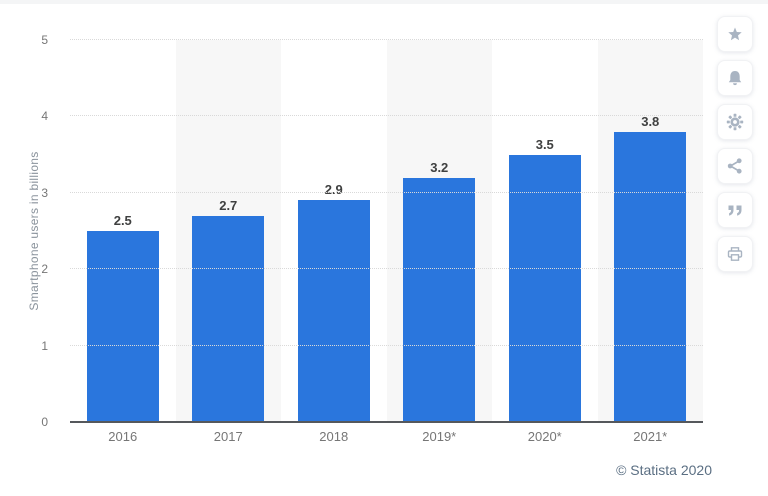 This screenshot has width=768, height=496. I want to click on x-tick-label: 2018, so click(334, 436).